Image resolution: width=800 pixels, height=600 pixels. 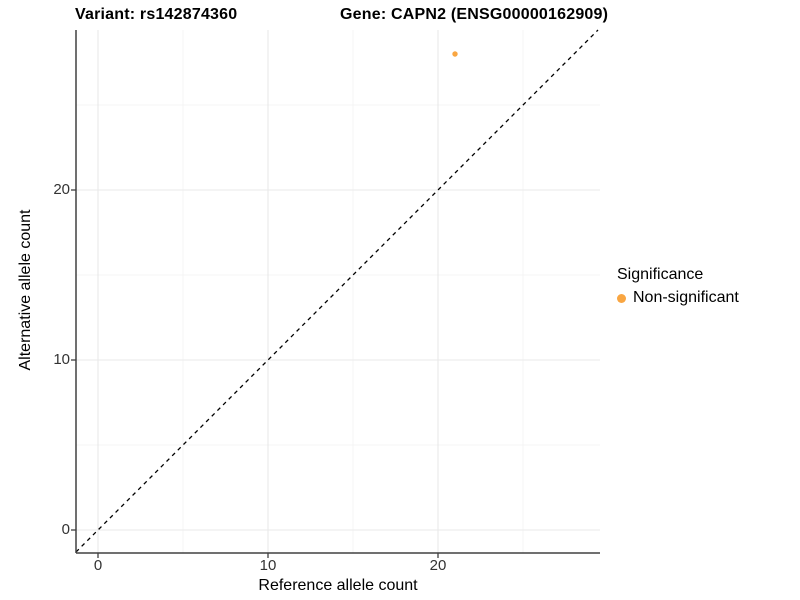 What do you see at coordinates (474, 14) in the screenshot?
I see `plot-title-gene: Gene: CAPN2 (ENSG00000162909)` at bounding box center [474, 14].